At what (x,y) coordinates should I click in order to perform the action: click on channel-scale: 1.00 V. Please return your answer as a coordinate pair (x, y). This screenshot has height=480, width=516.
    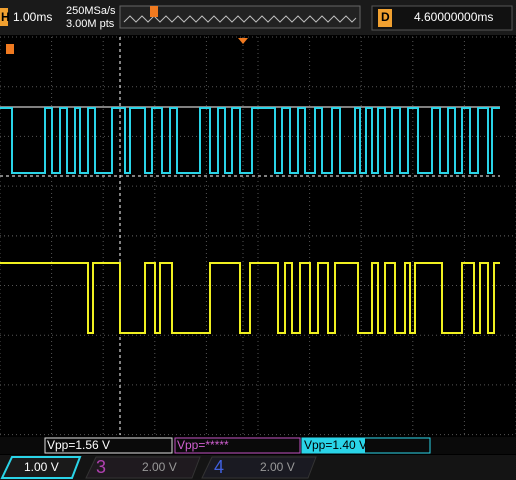
    Looking at the image, I should click on (41, 467).